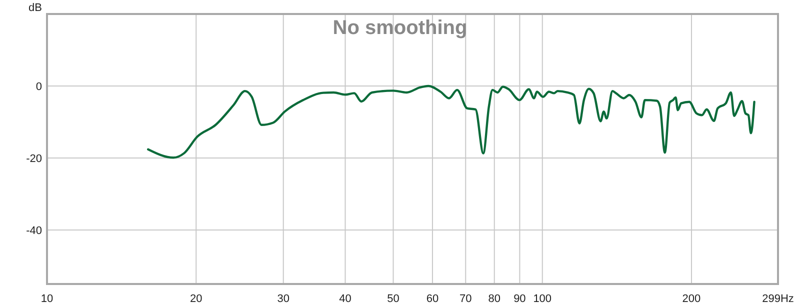  Describe the element at coordinates (34, 159) in the screenshot. I see `y-tick-label: -20` at that location.